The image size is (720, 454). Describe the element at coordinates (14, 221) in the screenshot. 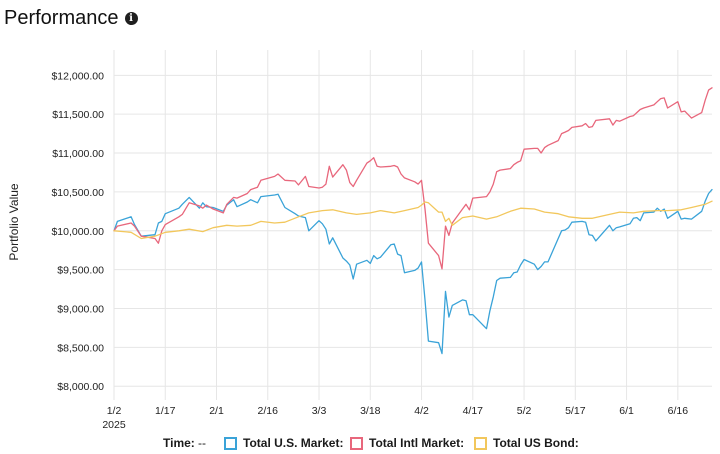

I see `y-axis-label: Portfolio Value` at that location.